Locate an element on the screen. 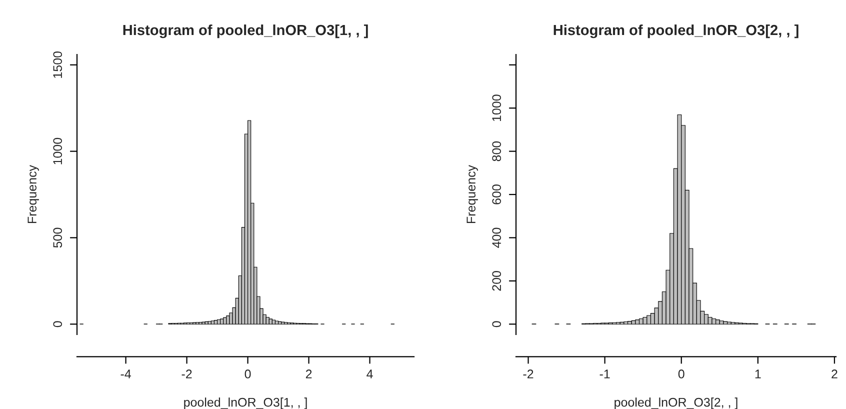  y-tick-label: 600 is located at coordinates (497, 194).